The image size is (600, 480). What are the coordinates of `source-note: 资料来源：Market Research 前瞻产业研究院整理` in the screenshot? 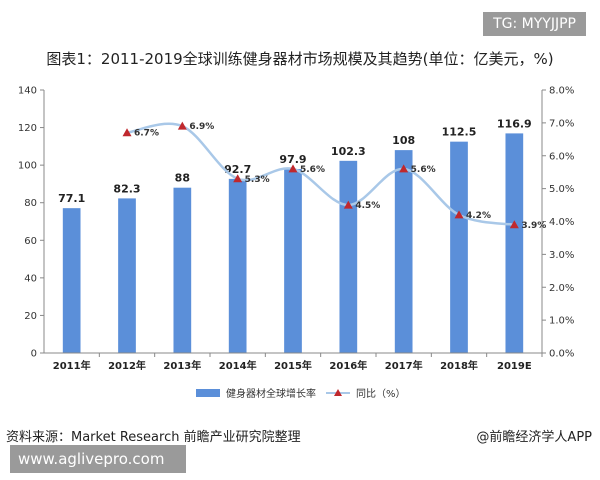 It's located at (153, 437).